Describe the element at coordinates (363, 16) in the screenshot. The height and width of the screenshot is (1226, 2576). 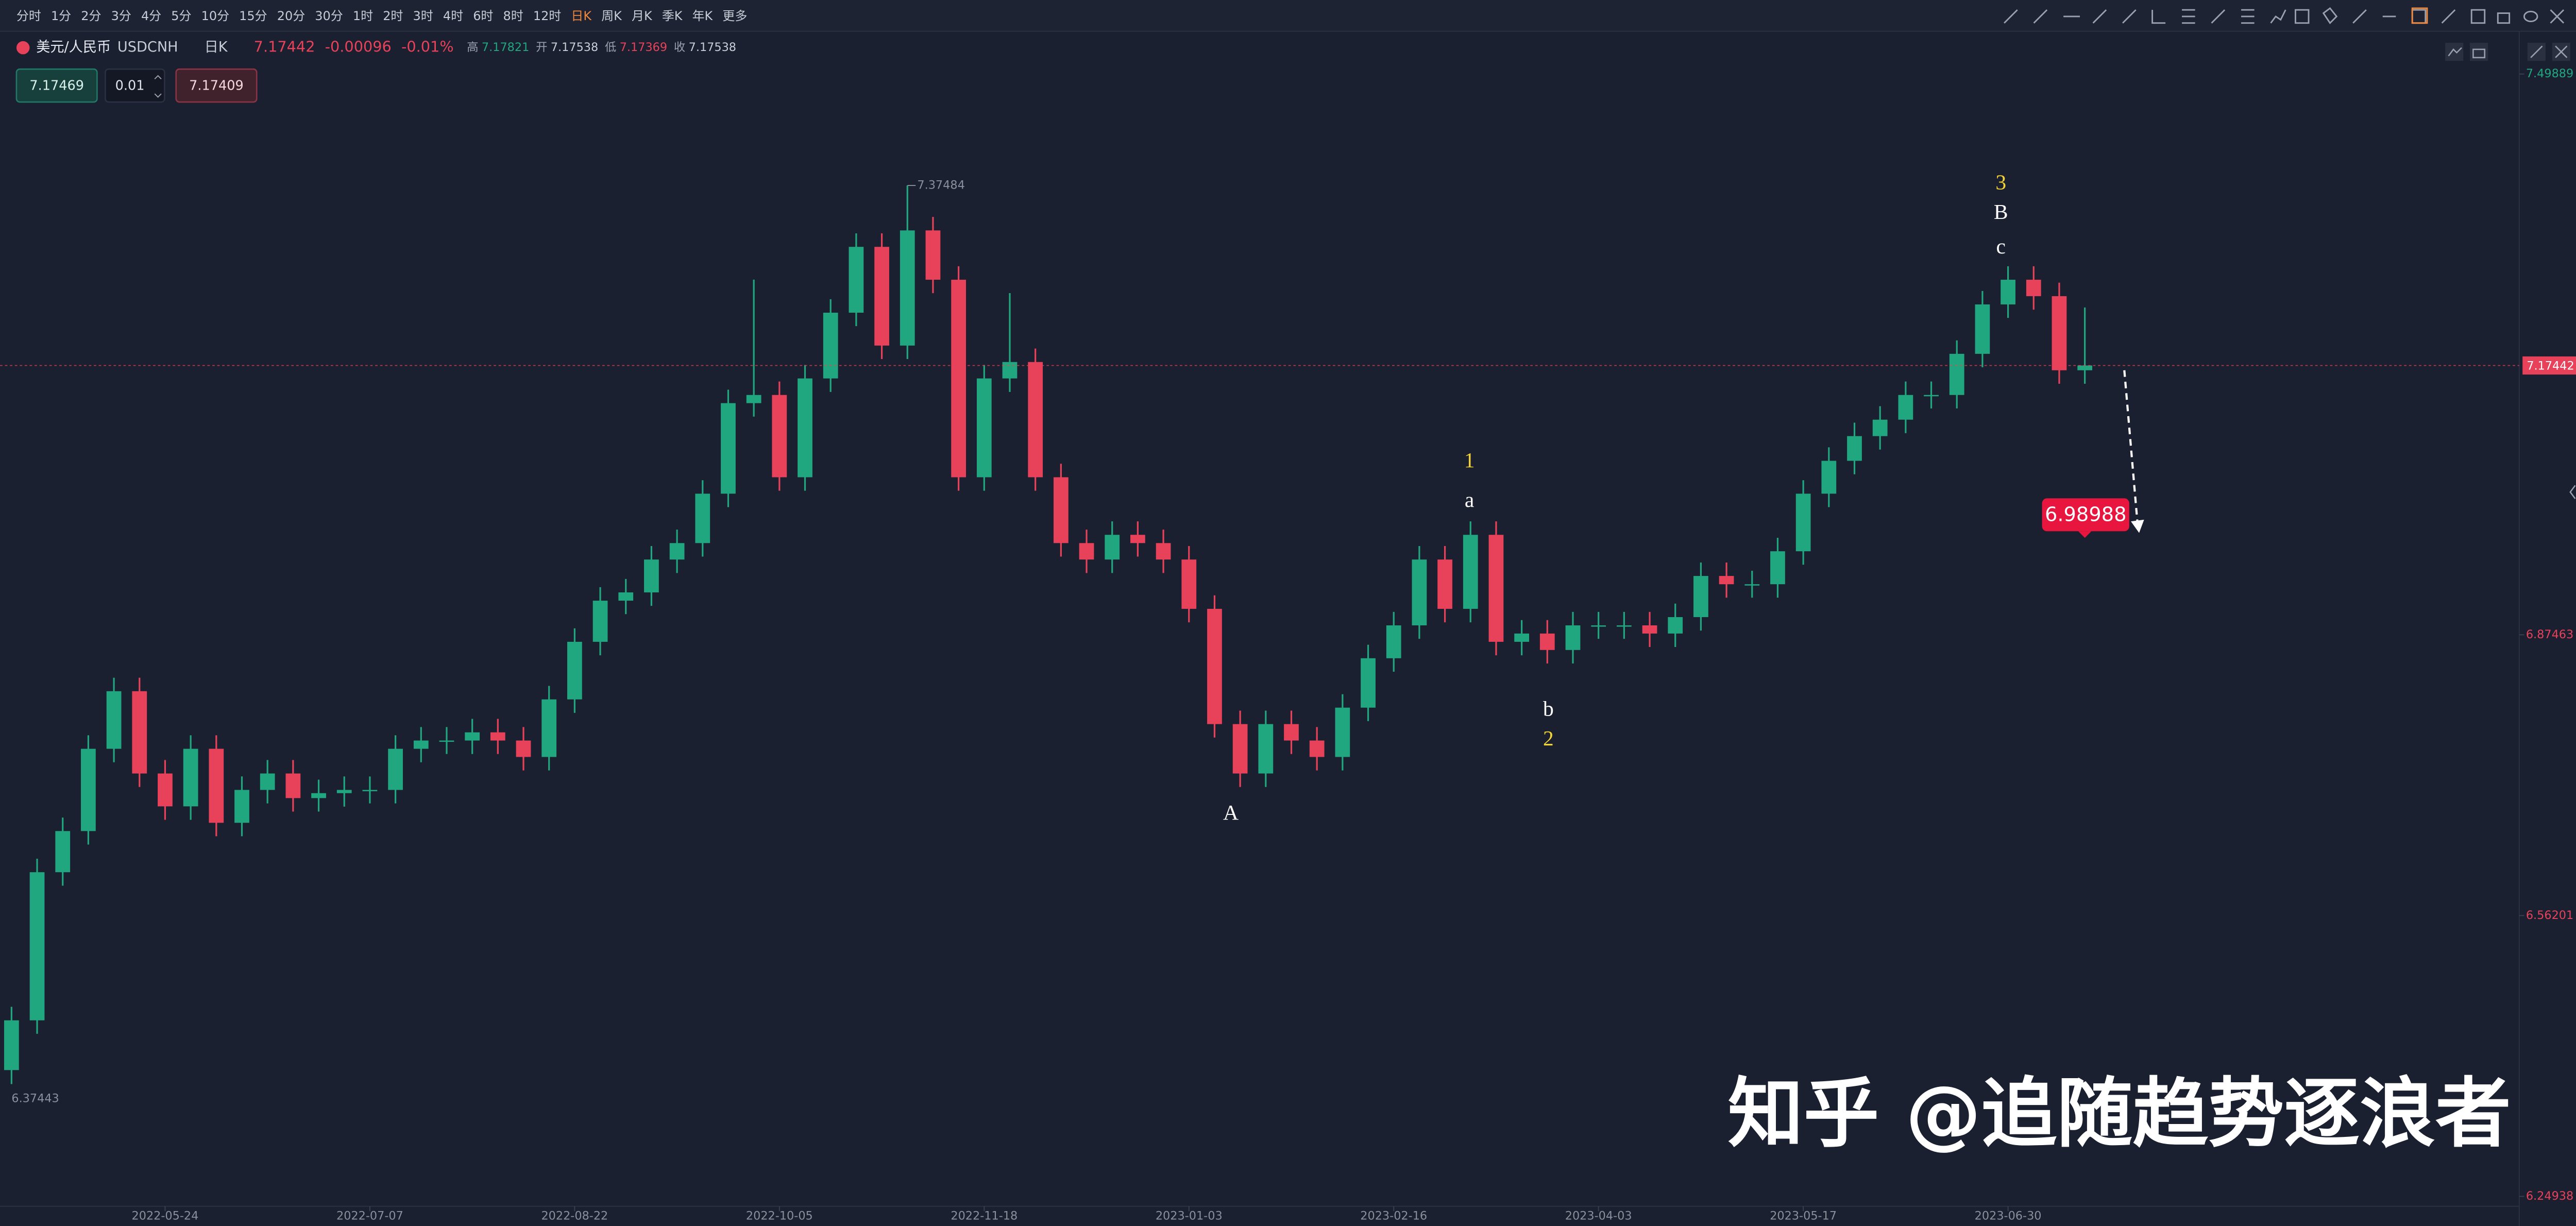
I see `interval-button: 1时` at that location.